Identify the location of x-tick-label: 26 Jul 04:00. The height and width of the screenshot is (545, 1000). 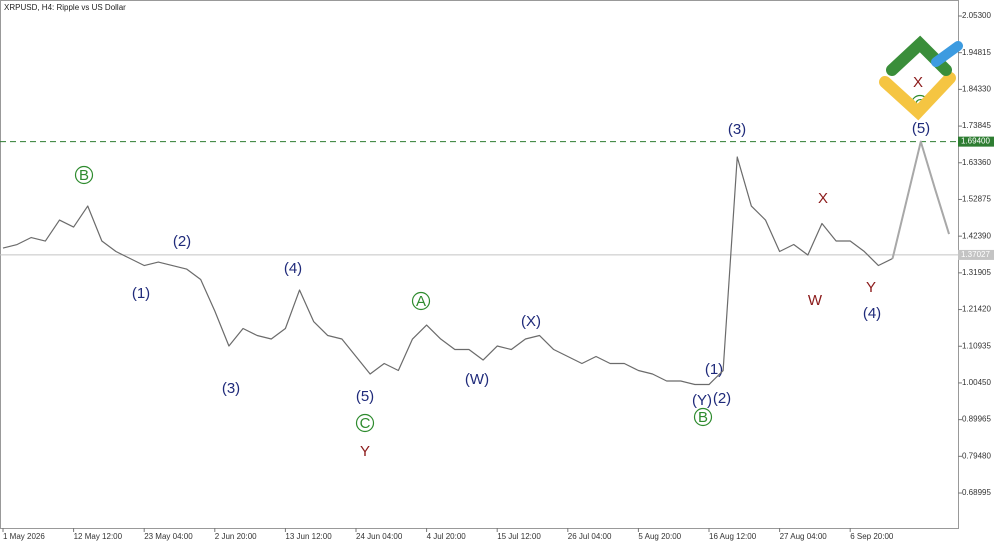
(590, 536).